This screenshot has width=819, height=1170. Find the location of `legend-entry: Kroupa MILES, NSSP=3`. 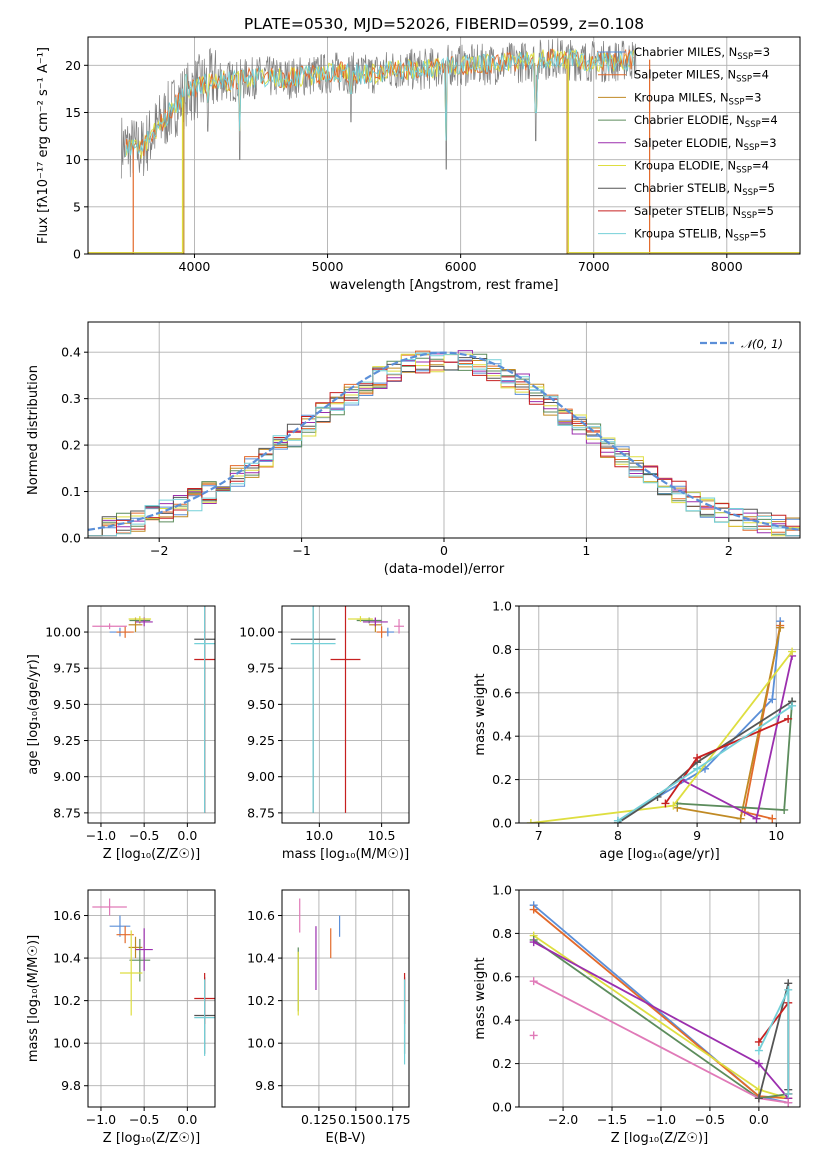

legend-entry: Kroupa MILES, NSSP=3 is located at coordinates (697, 98).